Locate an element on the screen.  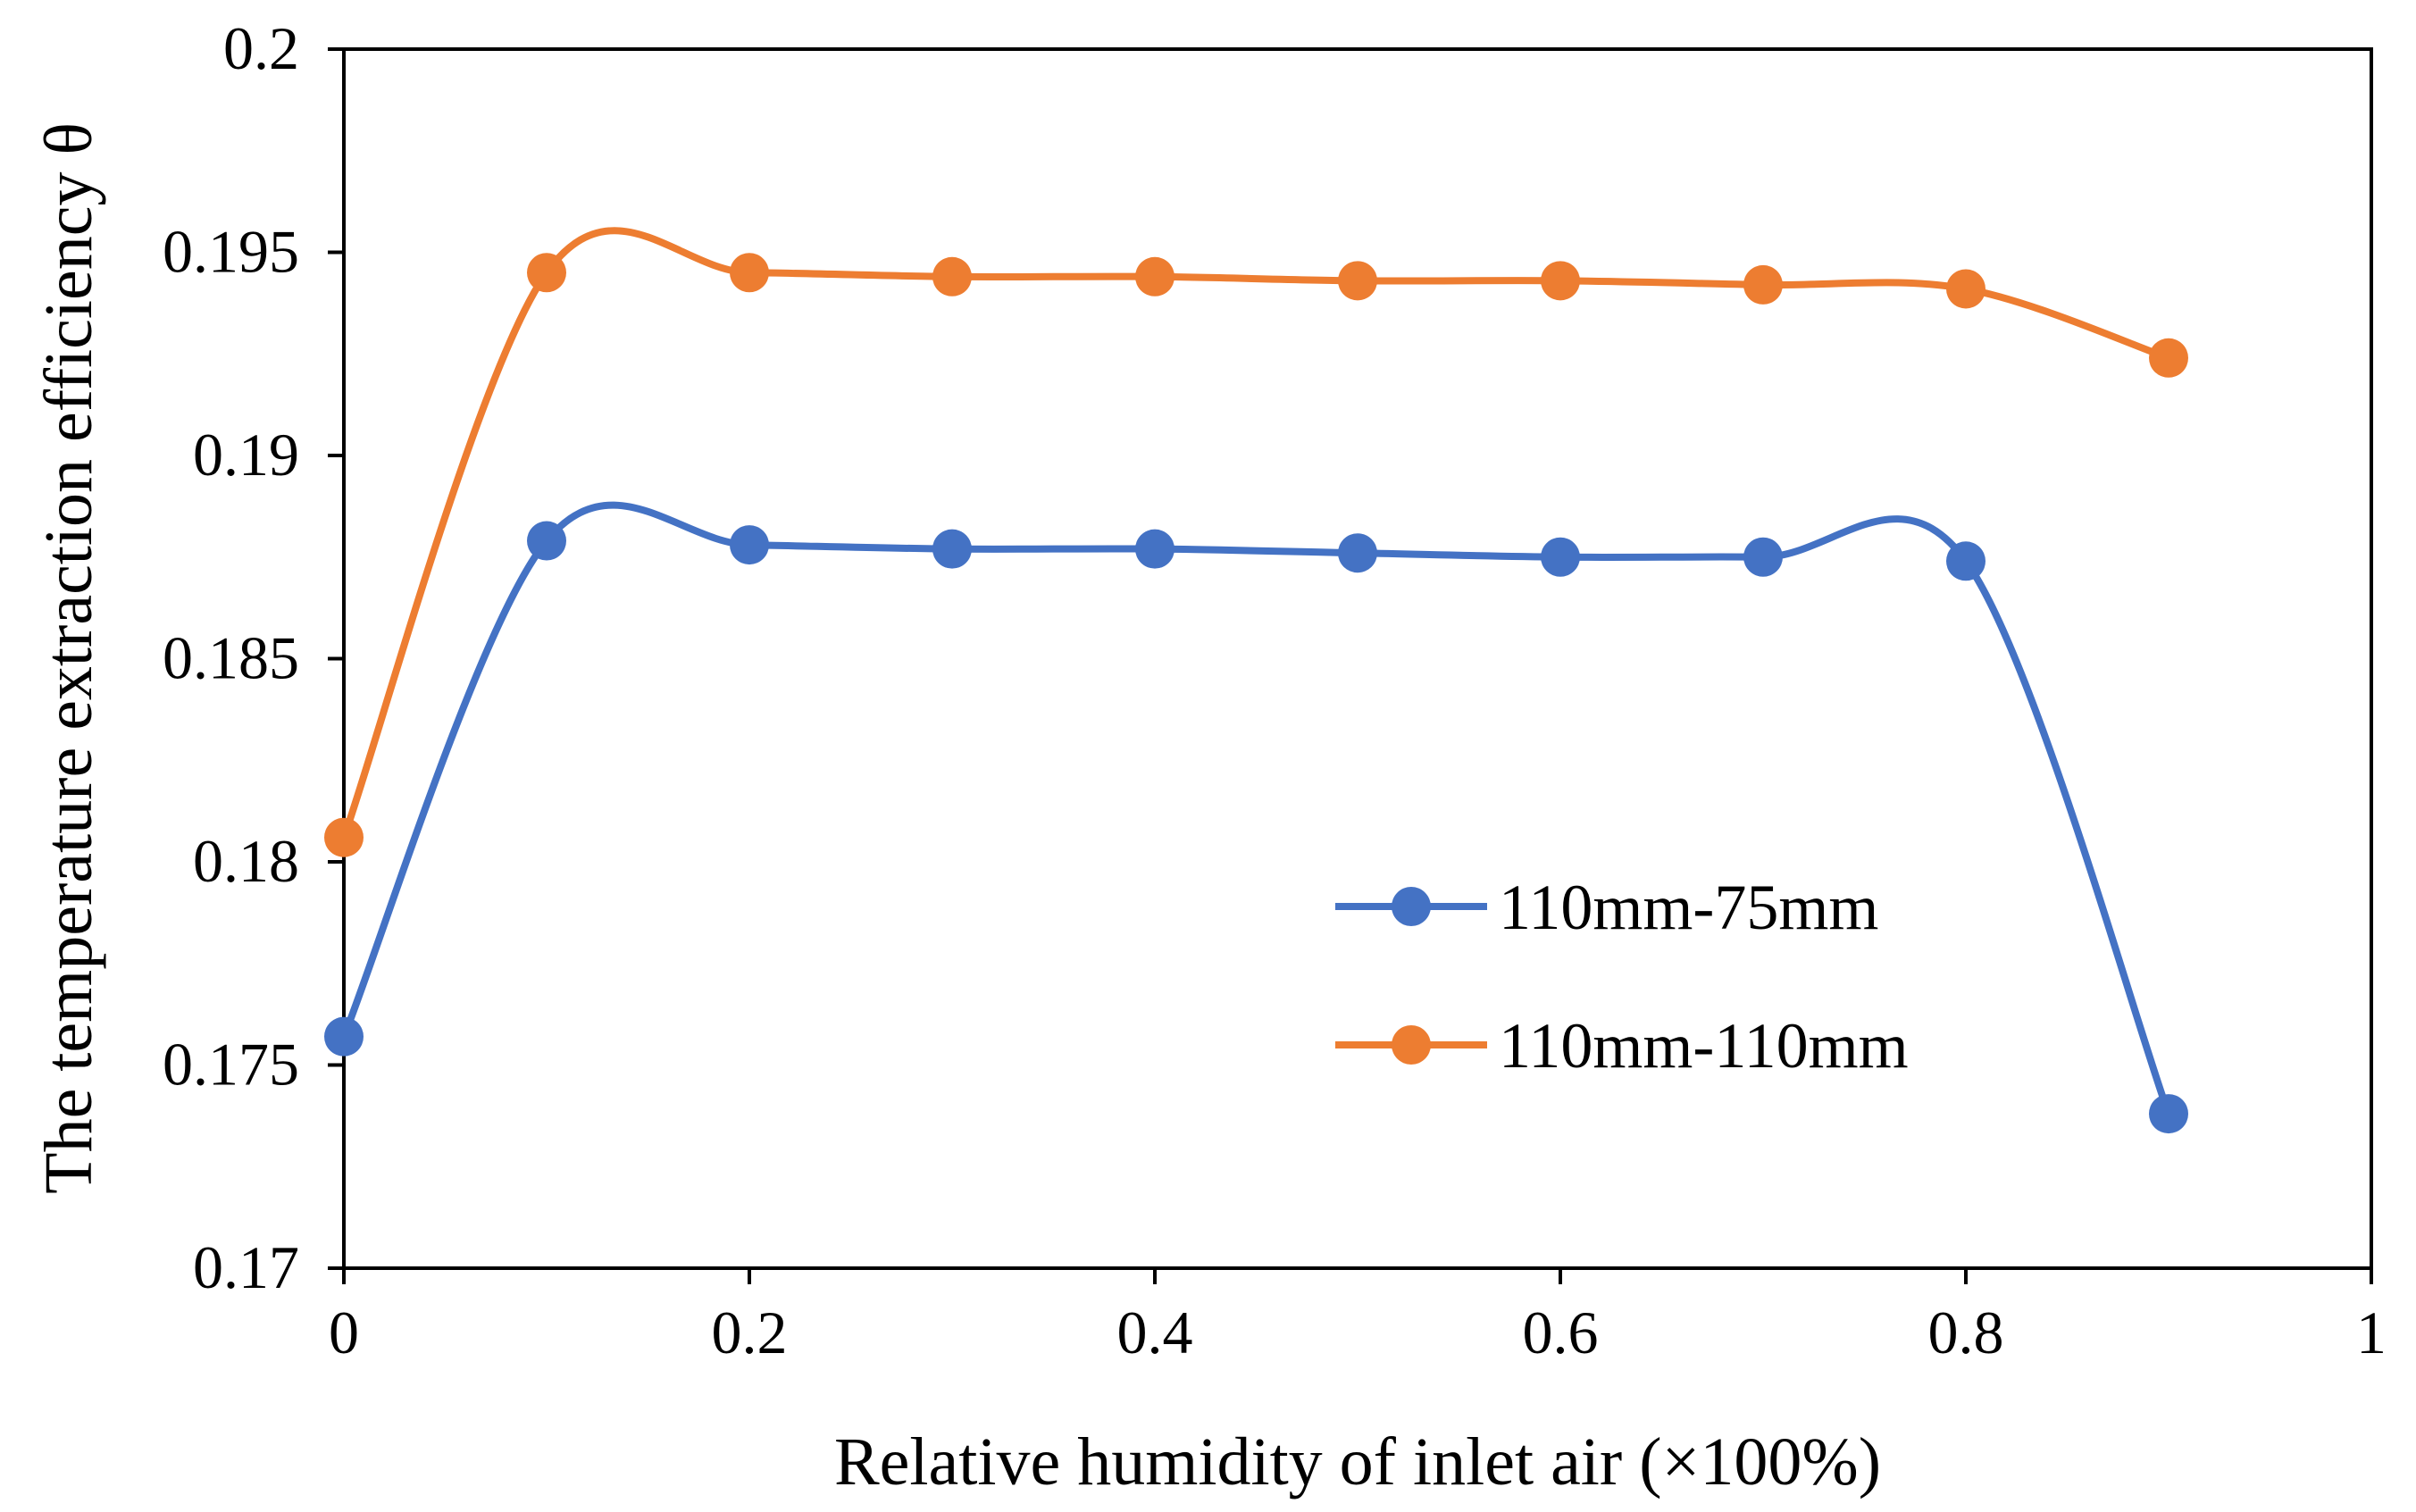
x-axis-ticks: 0 0.2 0.4 0.6 0.8 1 is located at coordinates (1358, 1317).